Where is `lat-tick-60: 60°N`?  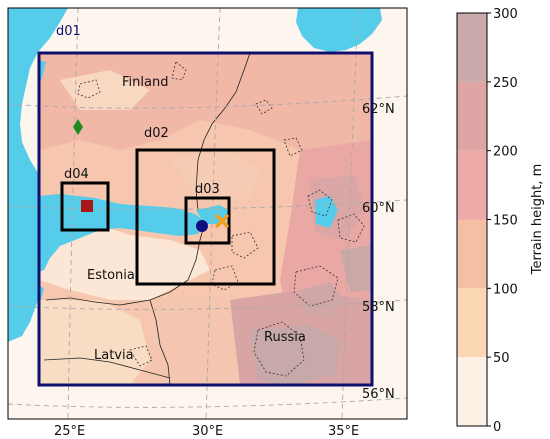
lat-tick-60: 60°N is located at coordinates (378, 208).